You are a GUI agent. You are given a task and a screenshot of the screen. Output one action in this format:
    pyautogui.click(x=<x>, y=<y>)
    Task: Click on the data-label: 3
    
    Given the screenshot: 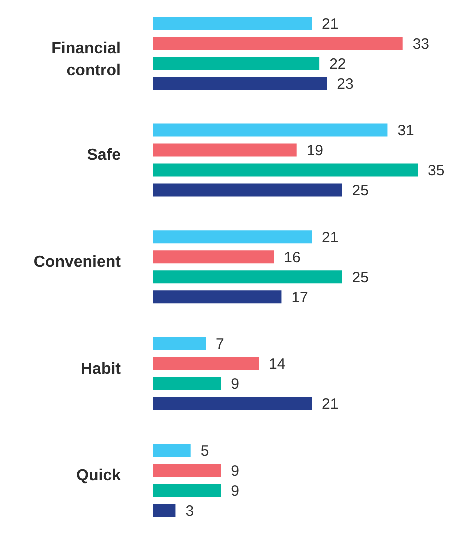 What is the action you would take?
    pyautogui.click(x=190, y=511)
    